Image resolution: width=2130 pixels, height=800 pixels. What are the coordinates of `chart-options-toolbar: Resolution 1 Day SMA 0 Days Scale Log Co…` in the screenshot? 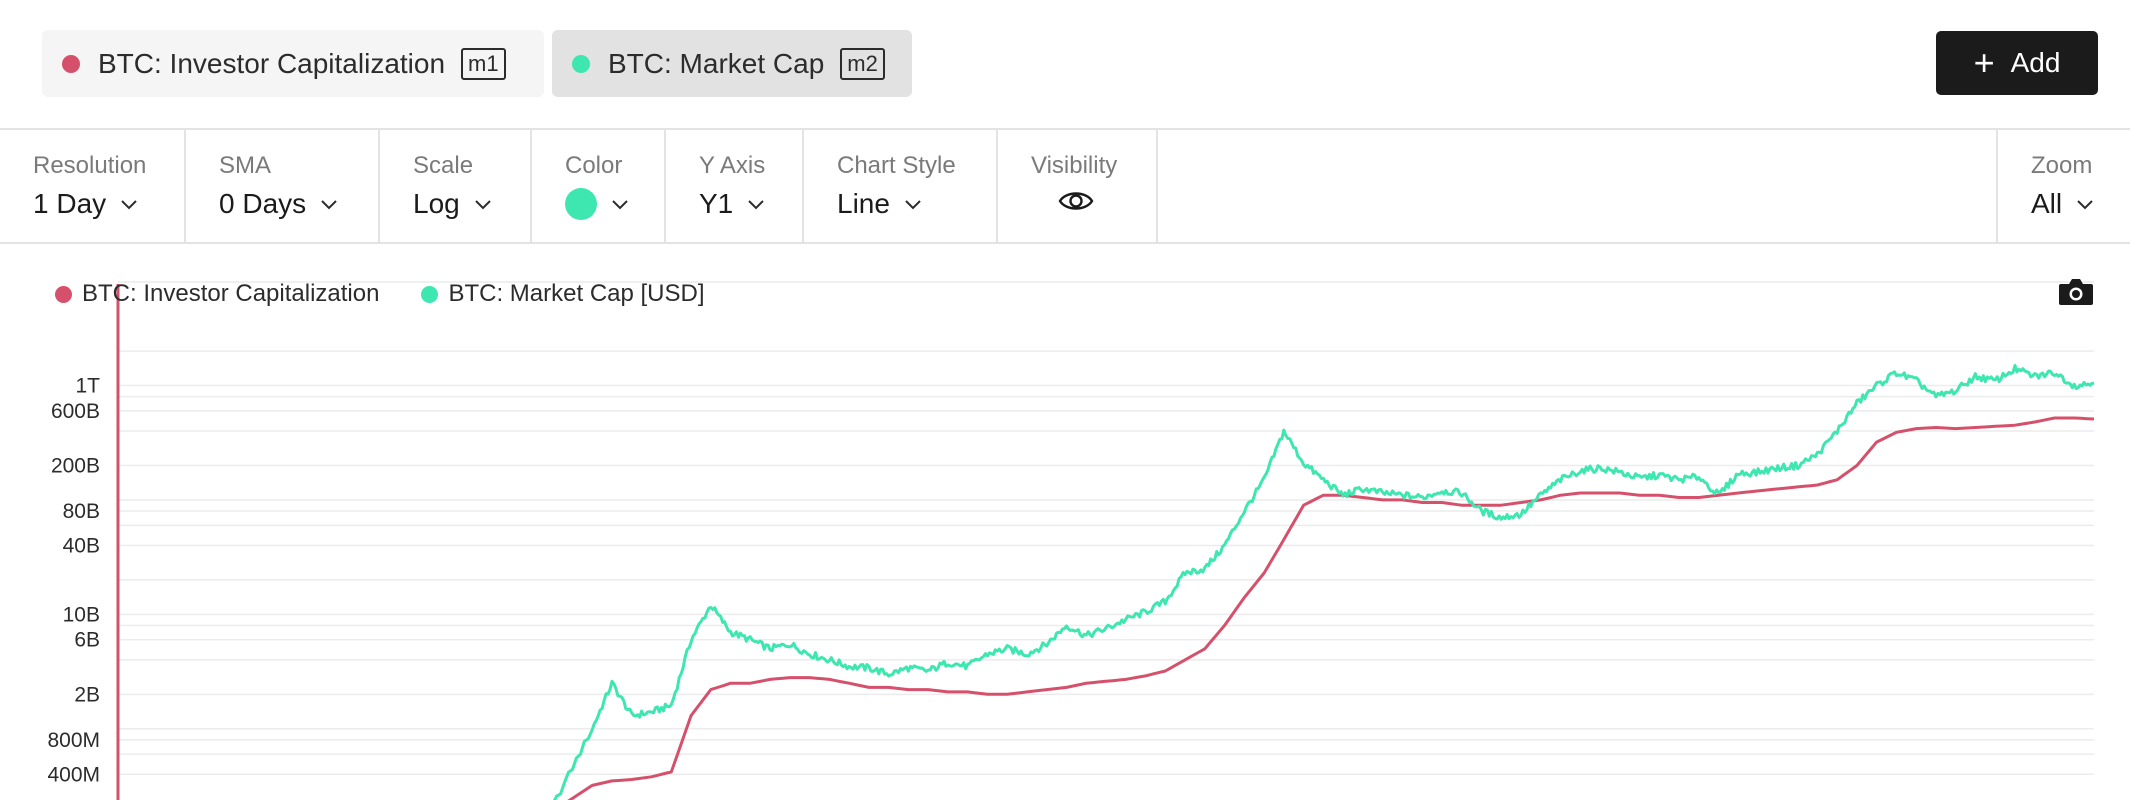 It's located at (1065, 187).